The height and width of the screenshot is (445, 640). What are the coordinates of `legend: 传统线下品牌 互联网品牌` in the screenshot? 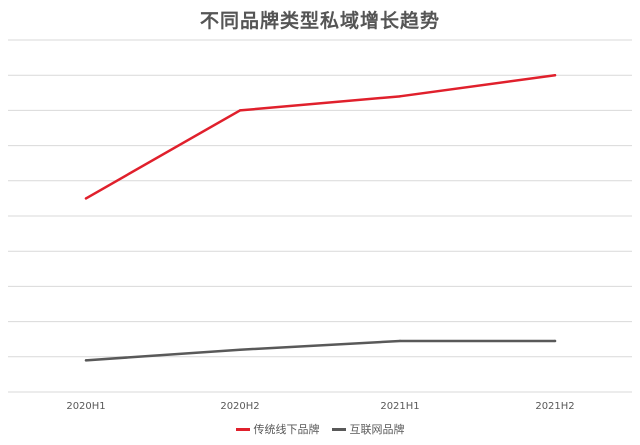 It's located at (320, 429).